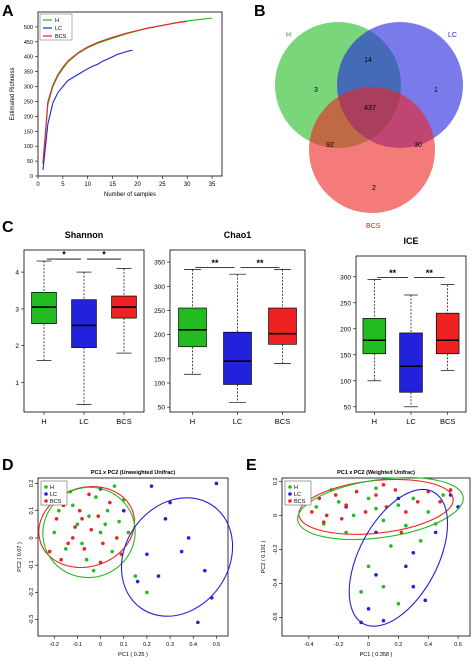 This screenshot has height=669, width=474. I want to click on curve-lc, so click(87, 110).